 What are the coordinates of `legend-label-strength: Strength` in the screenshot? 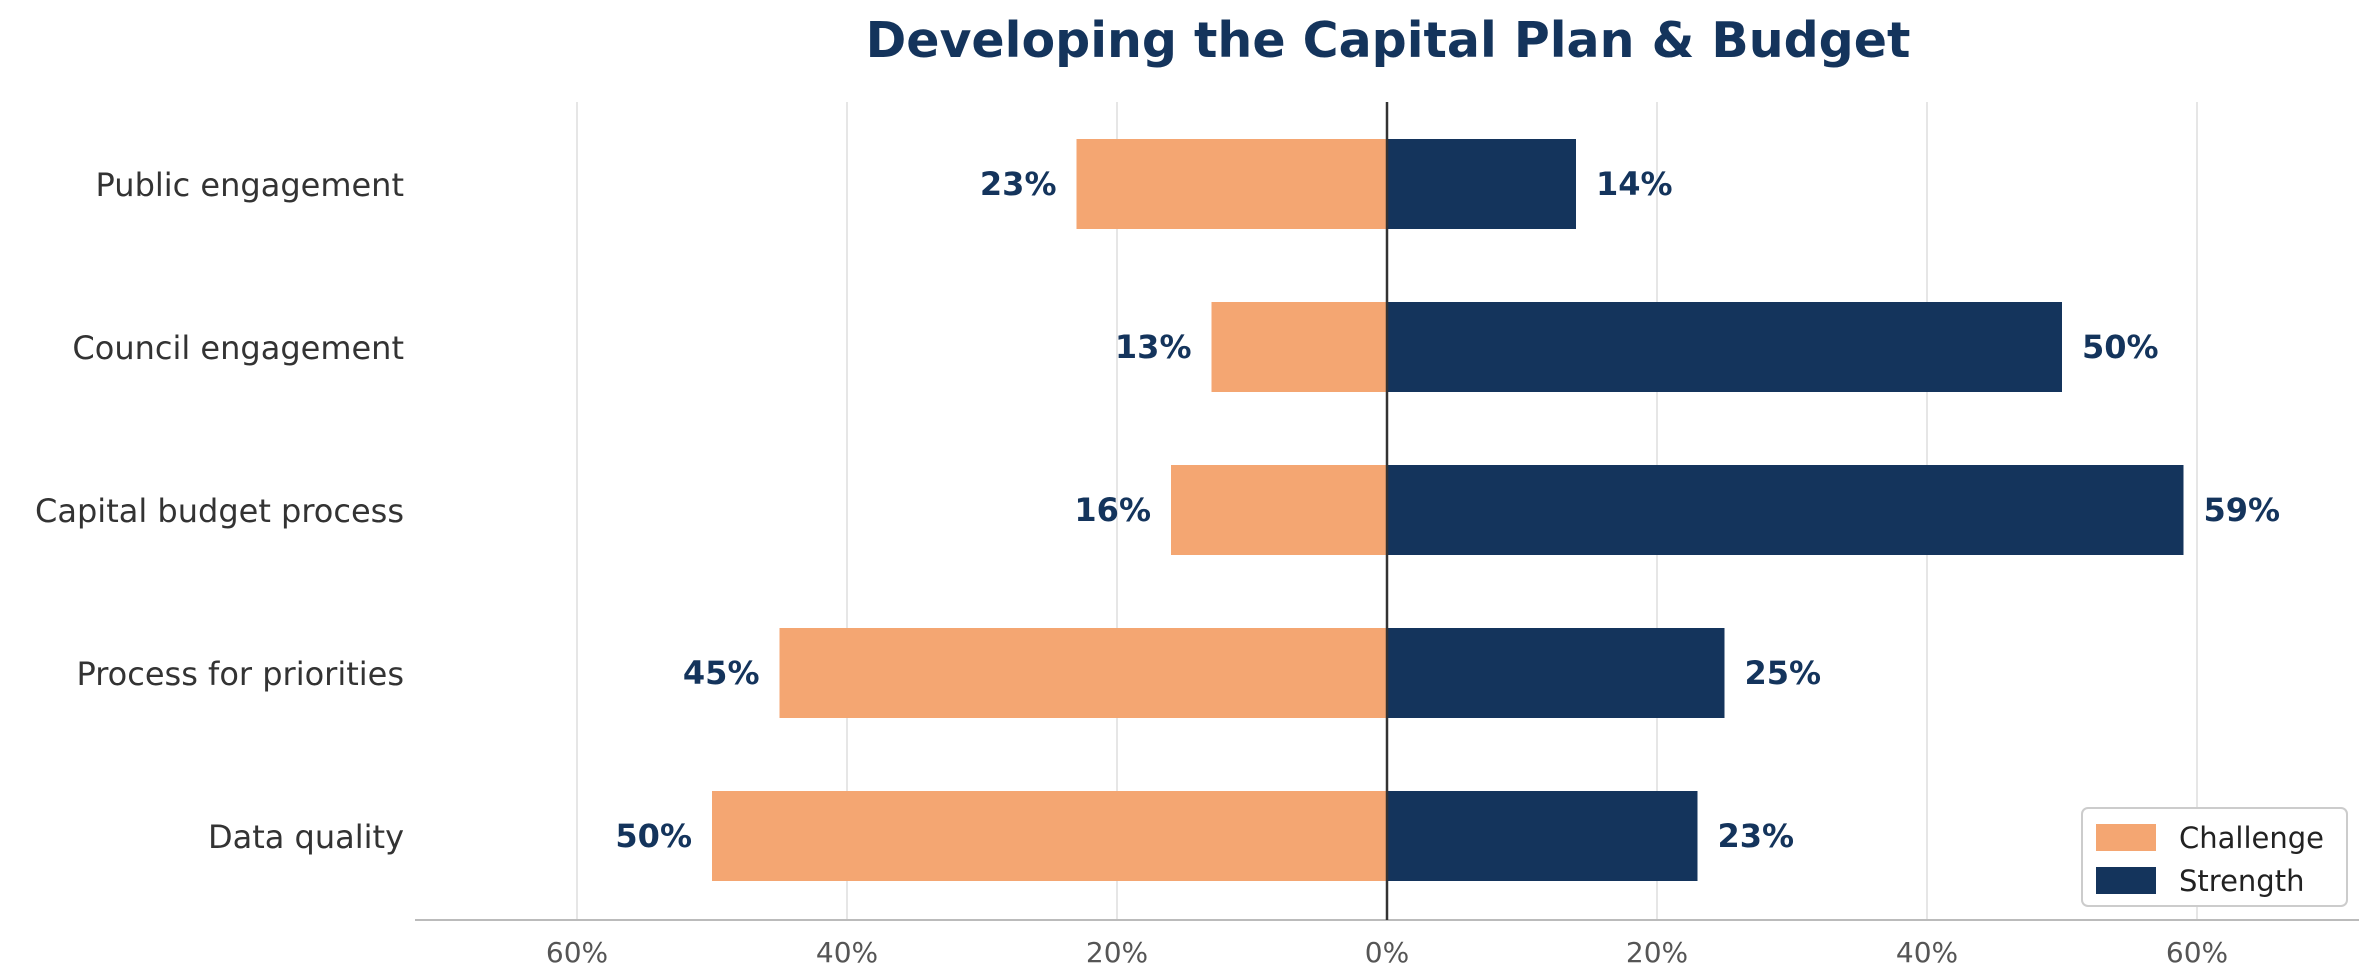 It's located at (2241, 881).